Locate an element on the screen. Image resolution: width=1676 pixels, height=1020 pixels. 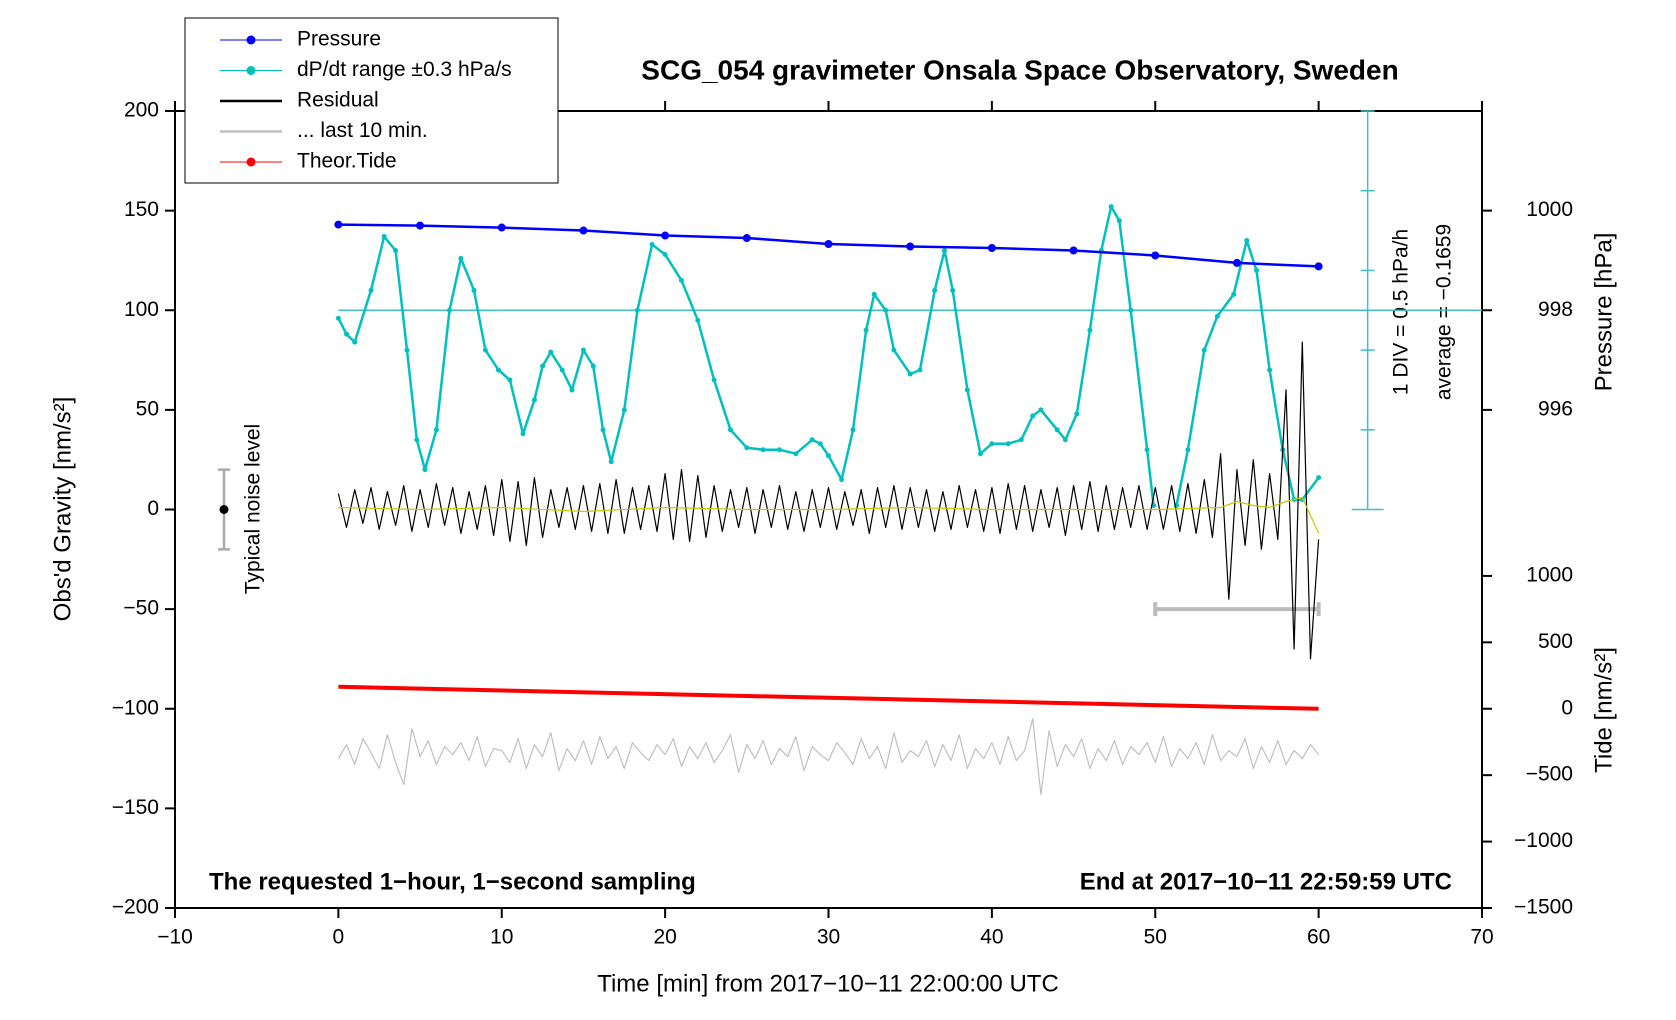
annotation: End at 2017−10−11 22:59:59 UTC is located at coordinates (1266, 881).